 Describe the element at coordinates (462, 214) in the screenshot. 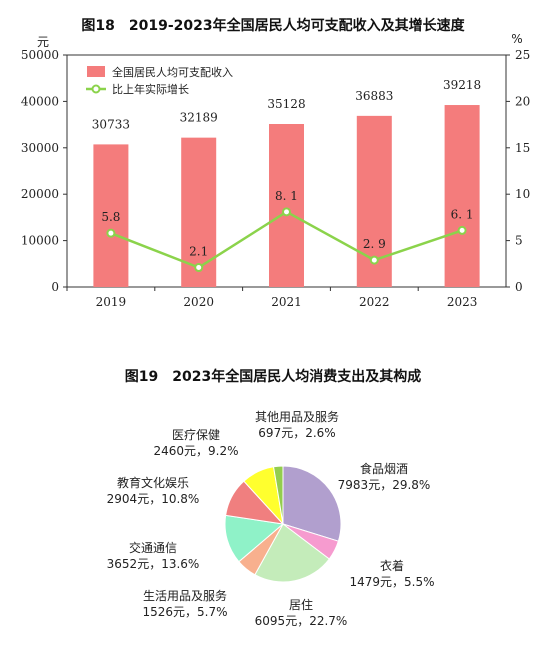

I see `growth-value-label: 6. 1` at that location.